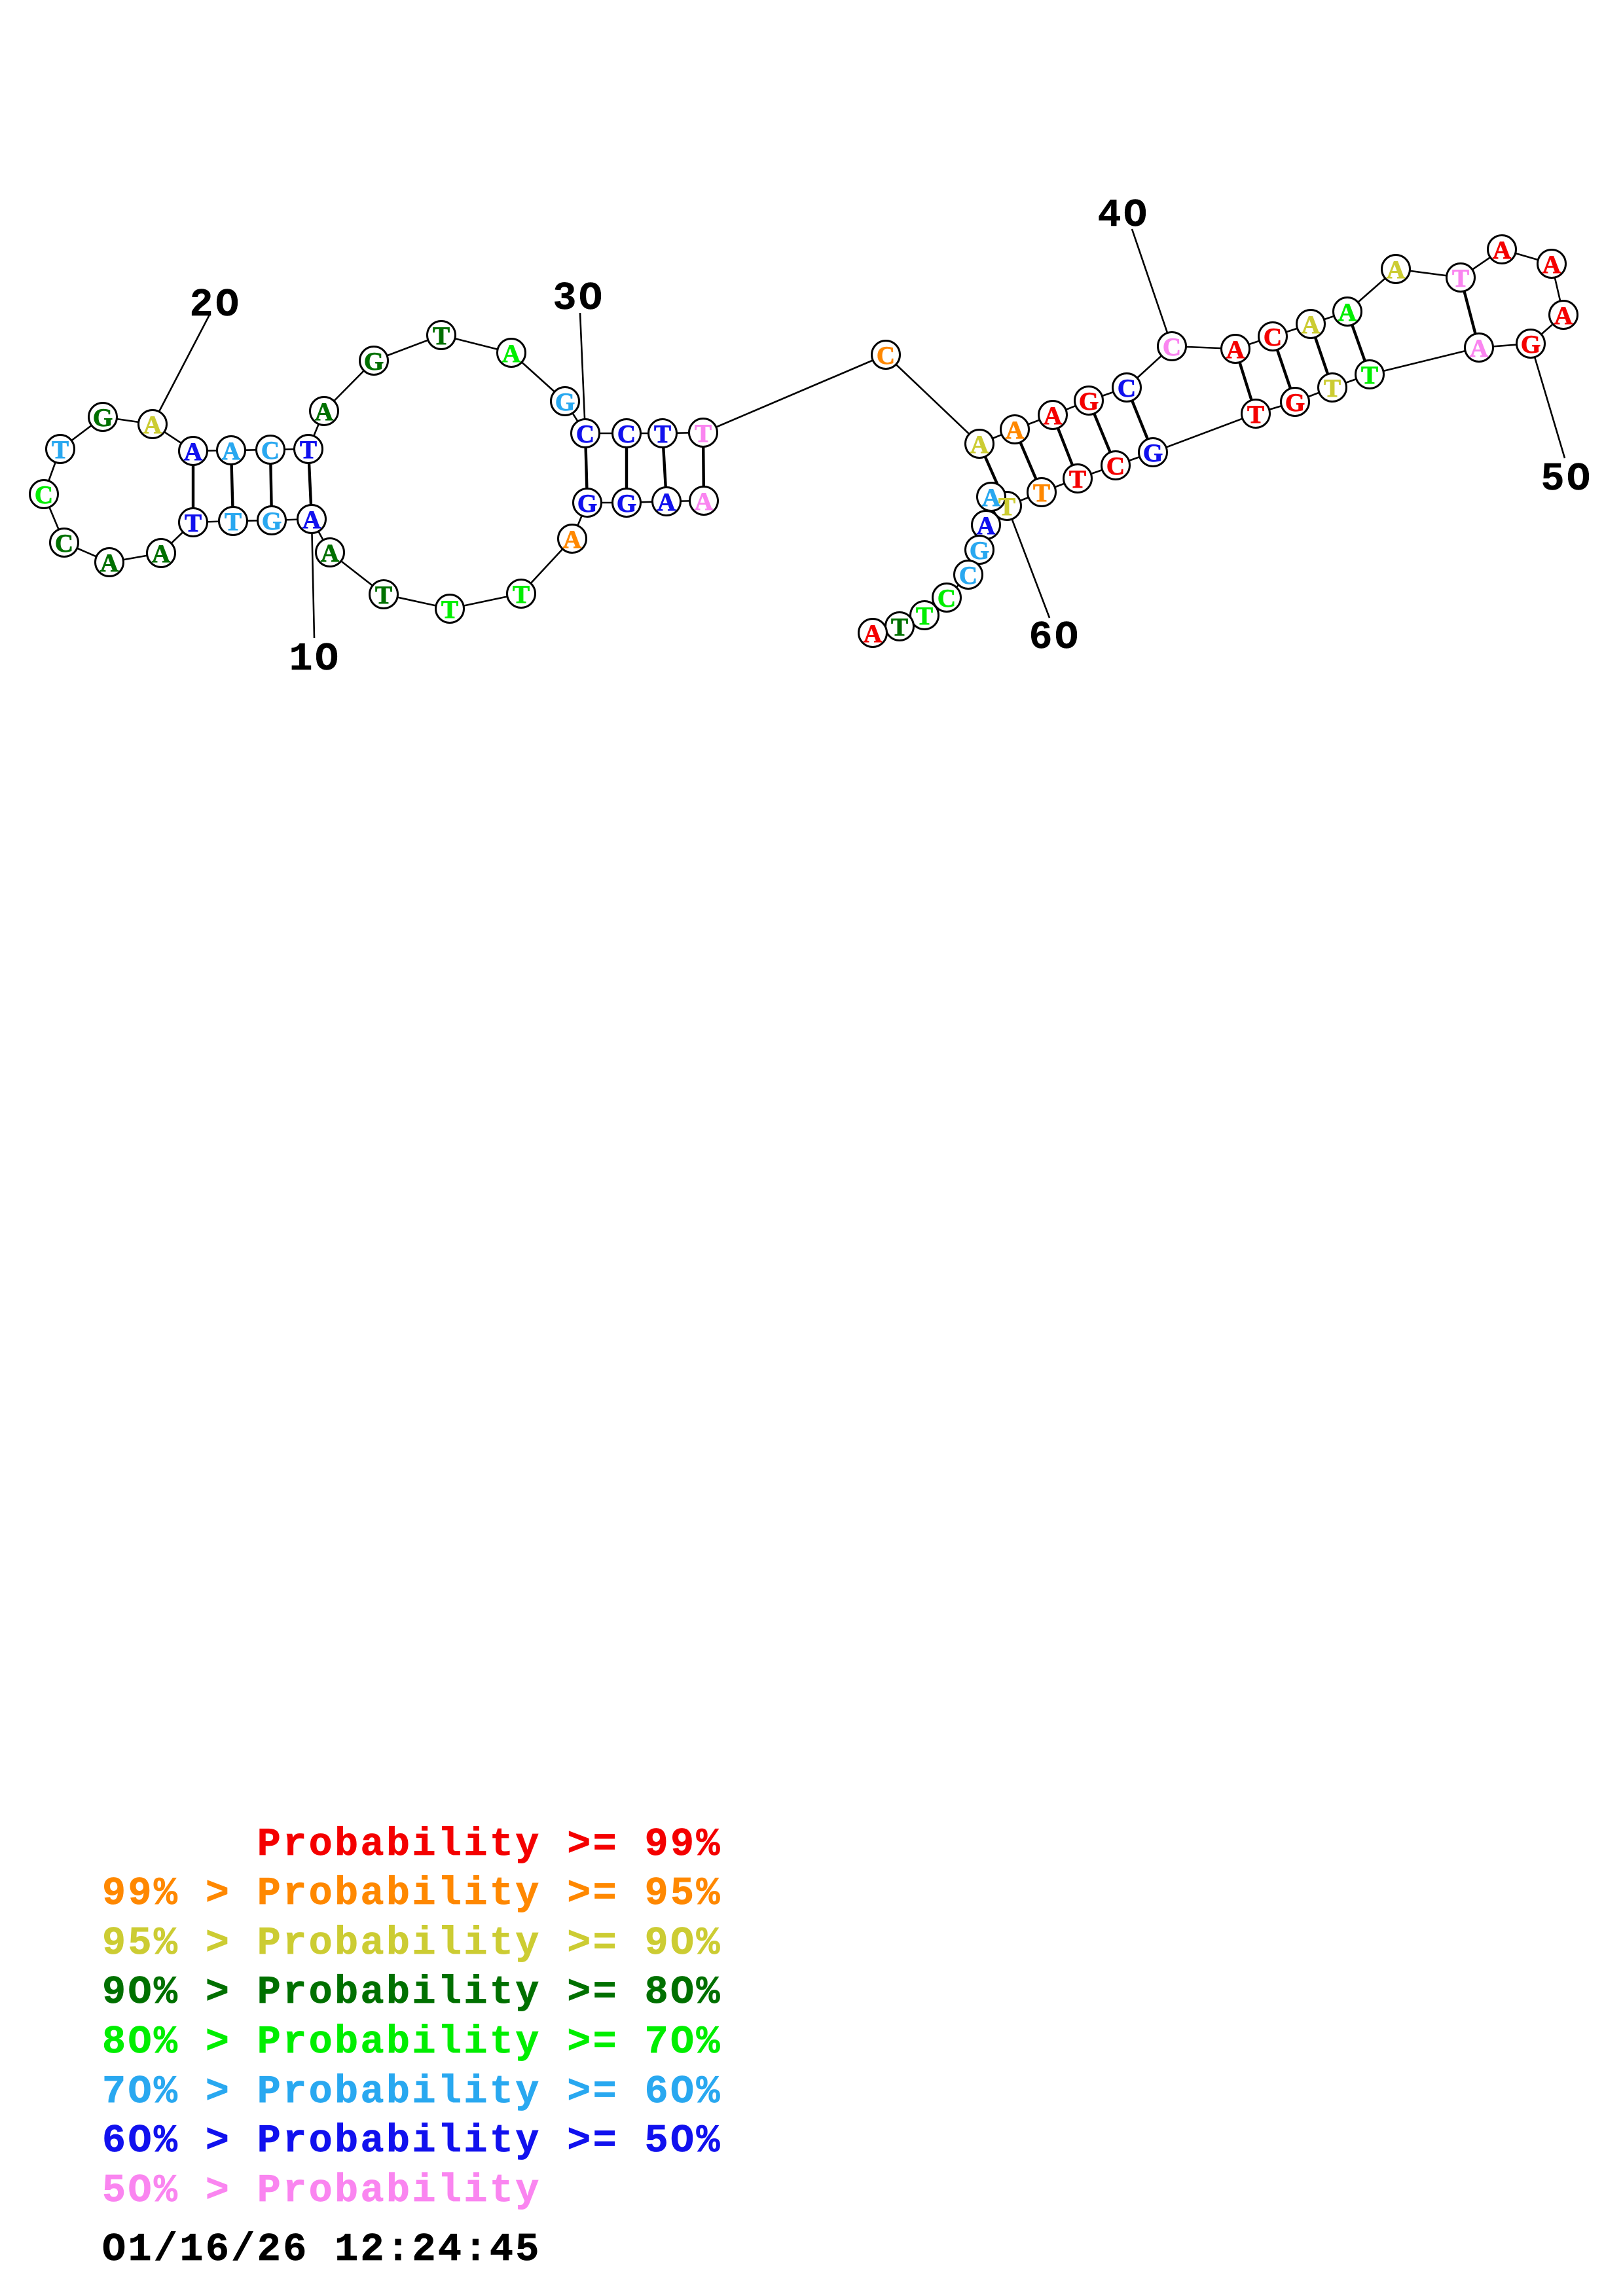 The width and height of the screenshot is (1623, 2296). Describe the element at coordinates (412, 1894) in the screenshot. I see `svg-text: 99% > Probability >= 95%` at that location.